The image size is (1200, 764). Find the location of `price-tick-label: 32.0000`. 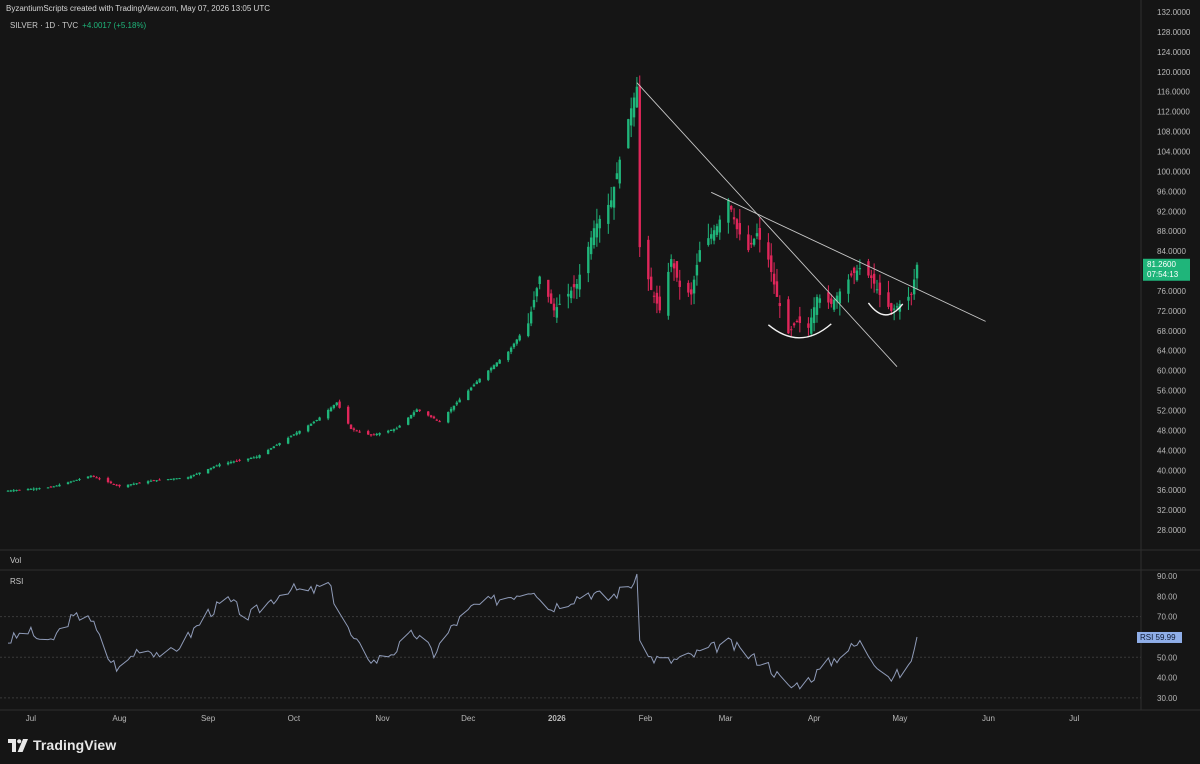

price-tick-label: 32.0000 is located at coordinates (1171, 510).